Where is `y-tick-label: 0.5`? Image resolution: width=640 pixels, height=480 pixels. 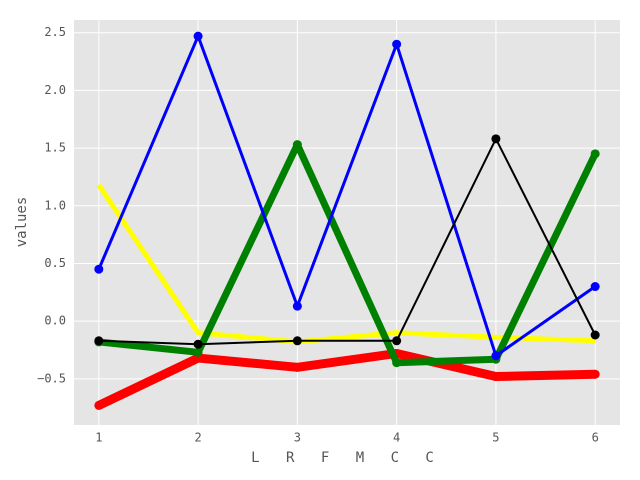
y-tick-label: 0.5 is located at coordinates (55, 263).